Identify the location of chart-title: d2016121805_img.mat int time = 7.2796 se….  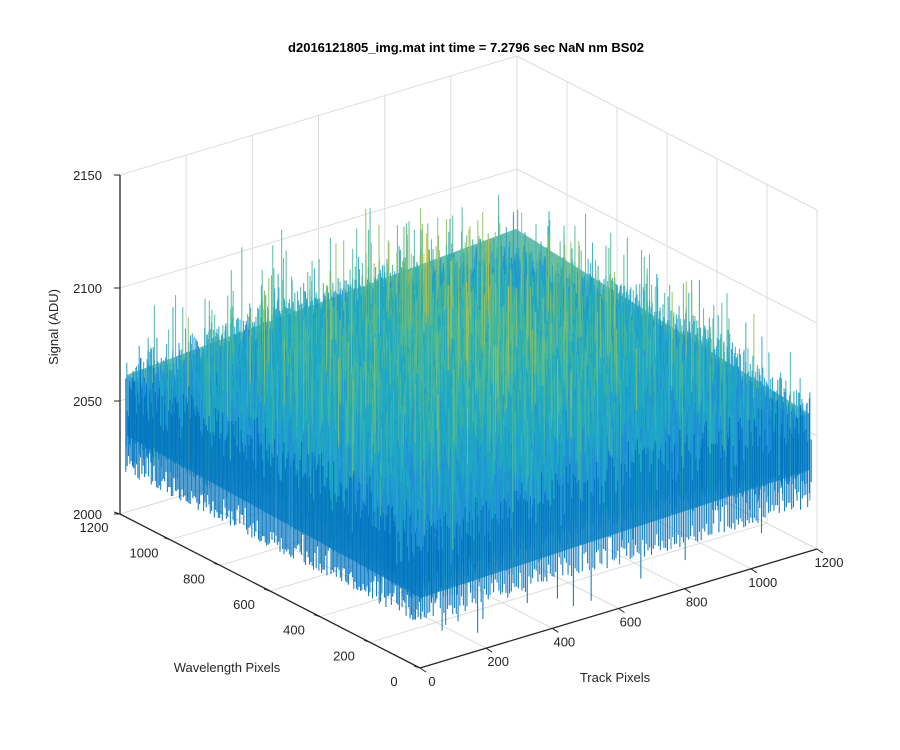
(466, 47).